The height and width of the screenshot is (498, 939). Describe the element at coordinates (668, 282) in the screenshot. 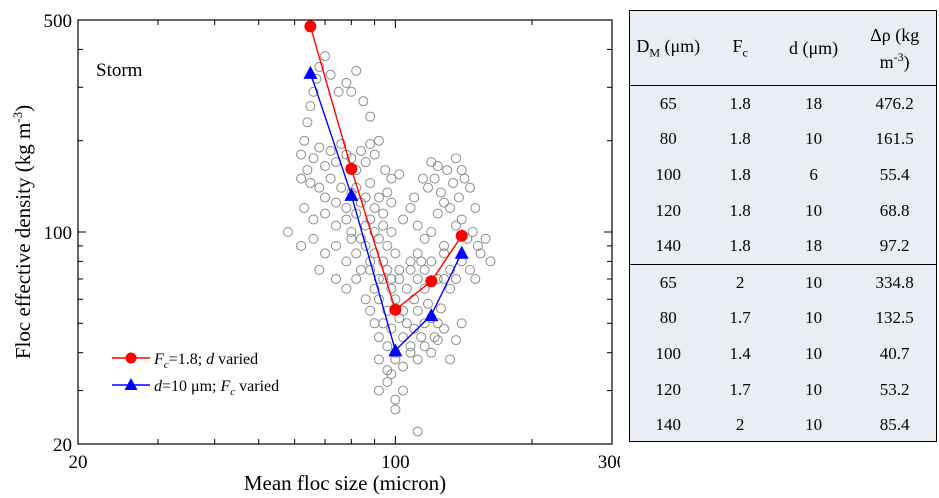

I see `table-cell: 65` at that location.